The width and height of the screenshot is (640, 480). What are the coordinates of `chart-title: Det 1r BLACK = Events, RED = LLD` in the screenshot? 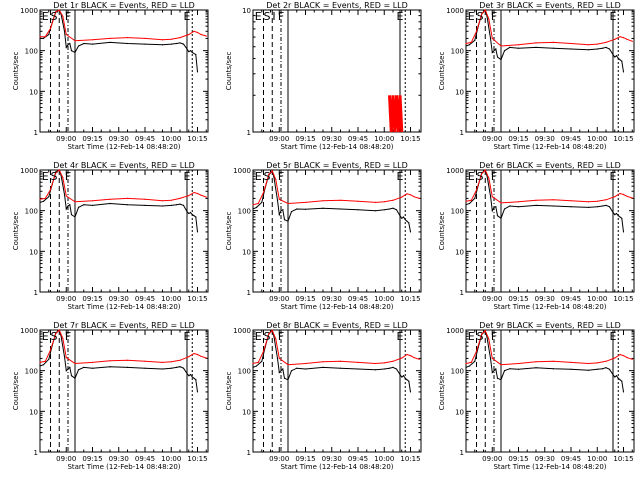 It's located at (124, 5).